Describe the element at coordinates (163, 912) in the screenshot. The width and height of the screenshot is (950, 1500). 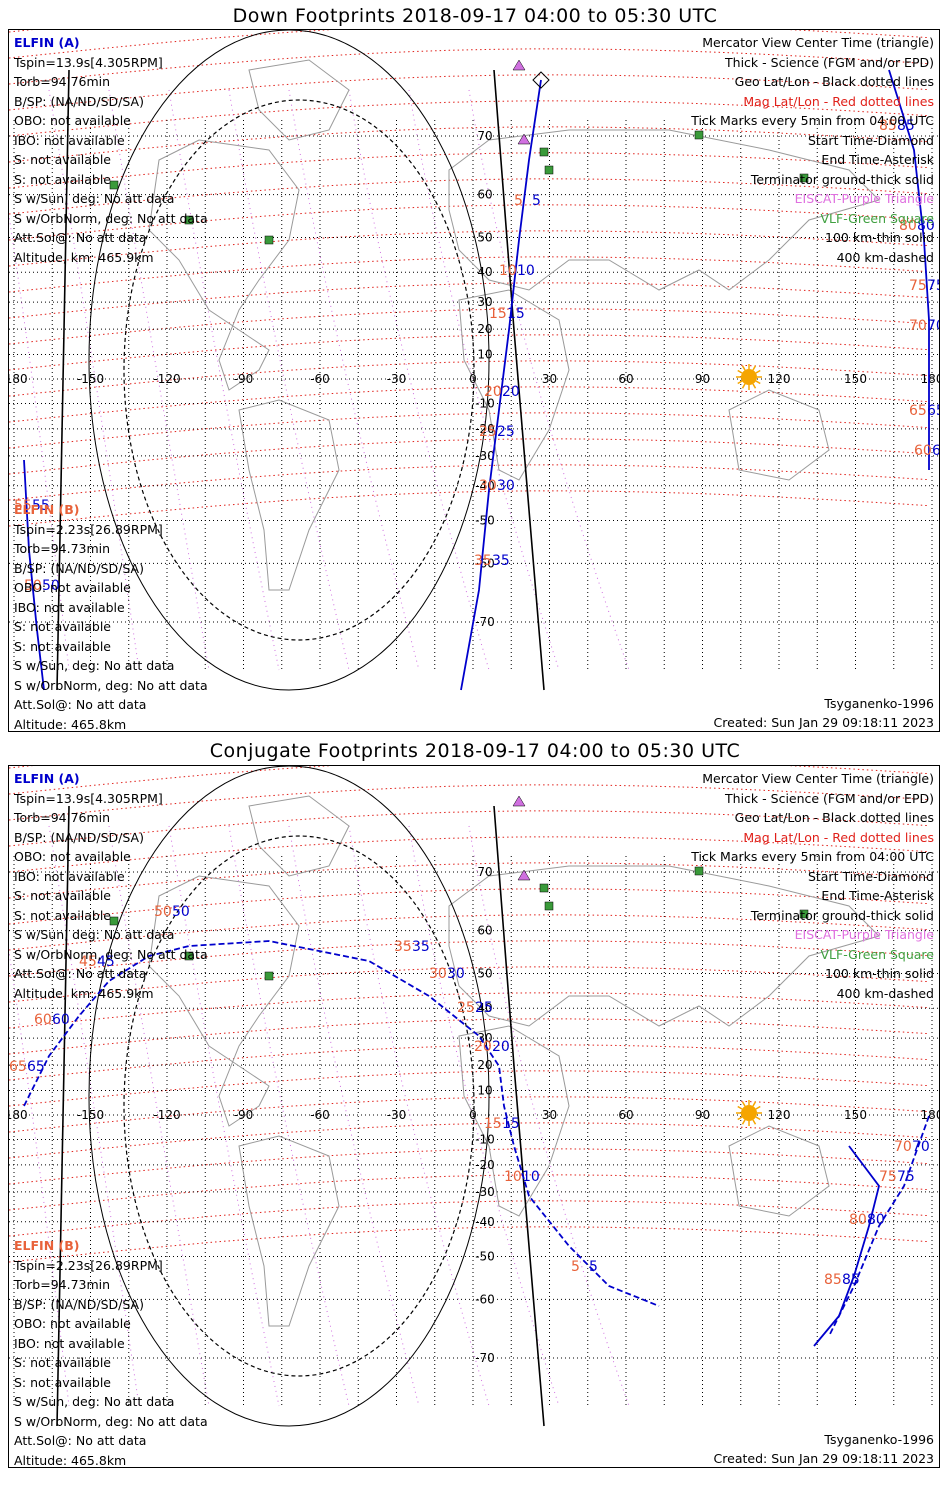
I see `probe-b-tick-label: 50` at that location.